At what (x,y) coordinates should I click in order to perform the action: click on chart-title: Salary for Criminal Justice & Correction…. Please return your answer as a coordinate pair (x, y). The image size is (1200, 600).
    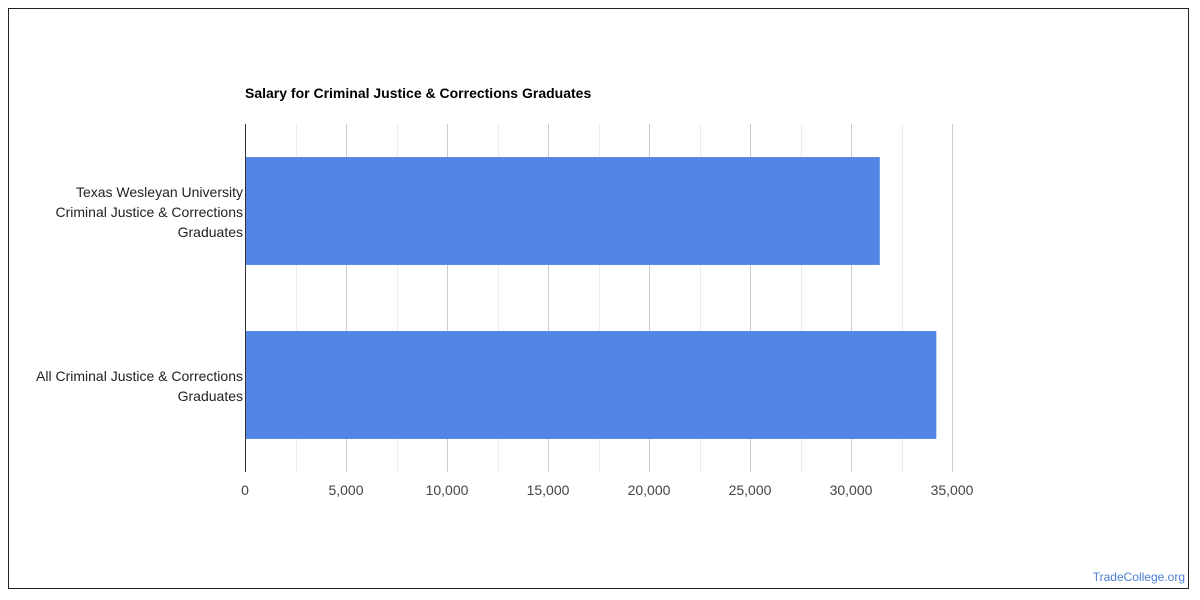
    Looking at the image, I should click on (418, 93).